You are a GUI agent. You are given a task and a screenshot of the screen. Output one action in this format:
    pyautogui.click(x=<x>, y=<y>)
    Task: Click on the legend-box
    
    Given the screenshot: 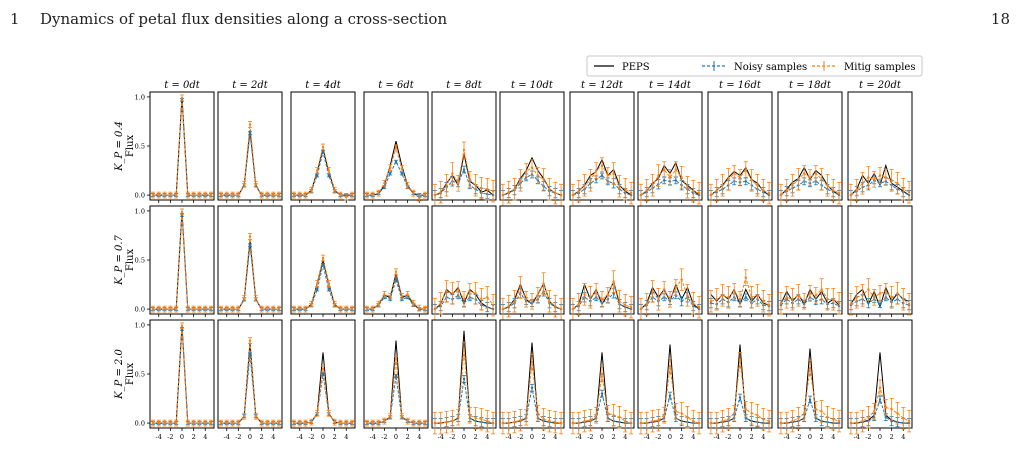 What is the action you would take?
    pyautogui.click(x=754, y=66)
    